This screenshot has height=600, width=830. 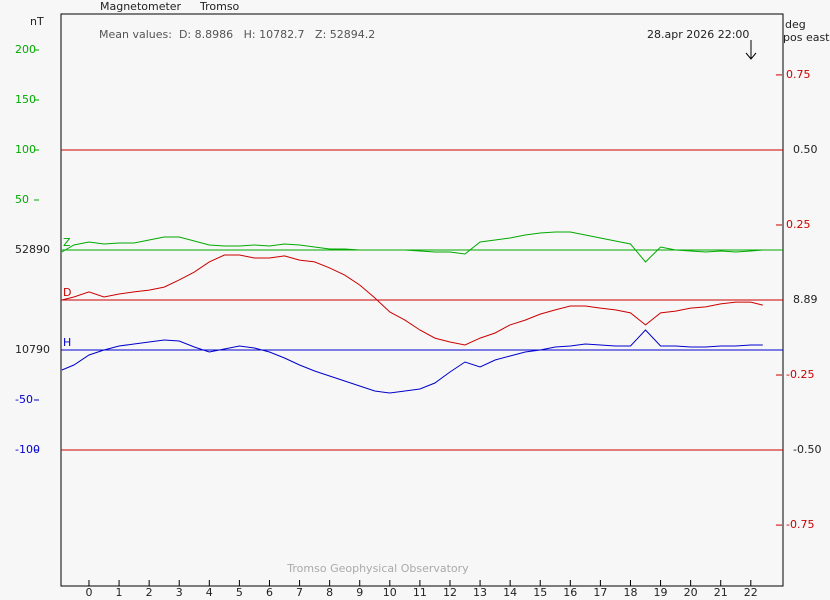 What do you see at coordinates (239, 592) in the screenshot?
I see `x-tick-label: 5` at bounding box center [239, 592].